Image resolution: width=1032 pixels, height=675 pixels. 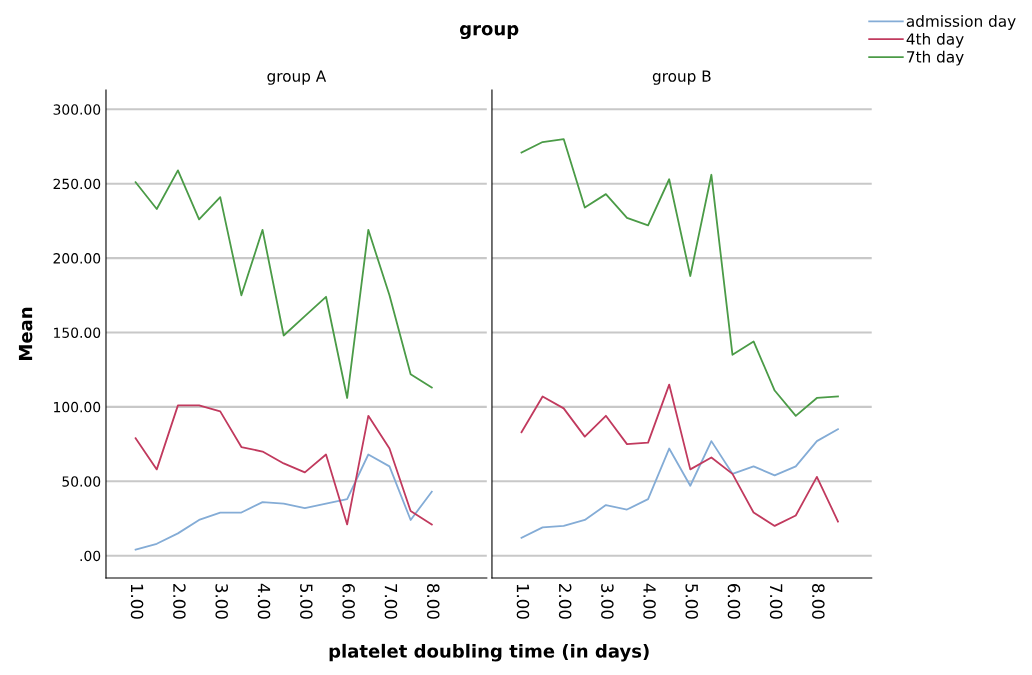 What do you see at coordinates (77, 407) in the screenshot?
I see `y-tick-label: 100.00` at bounding box center [77, 407].